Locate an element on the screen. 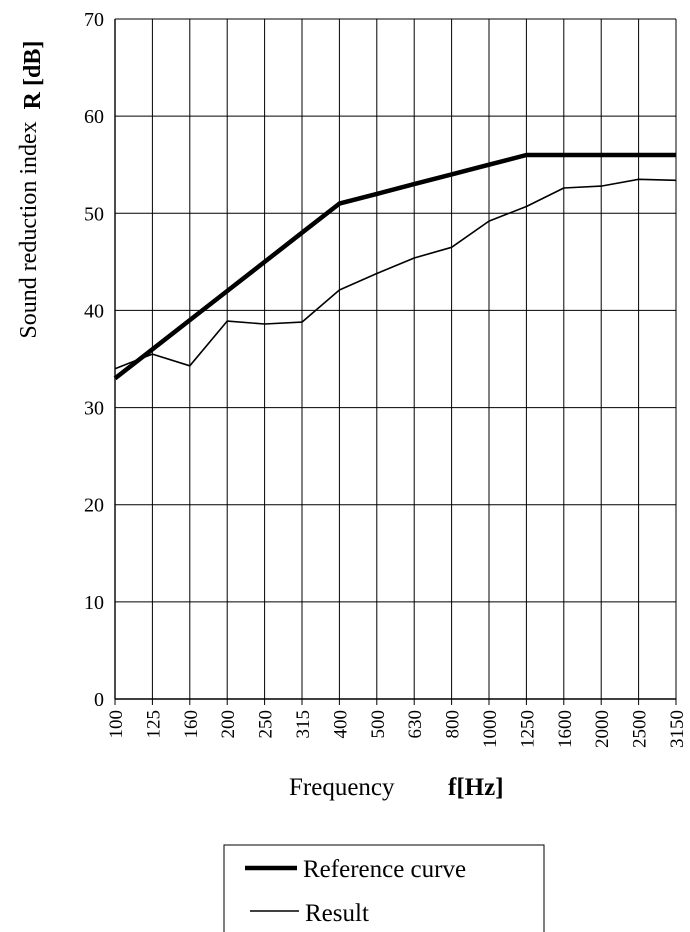  x-tick-label-630: 630 is located at coordinates (415, 724).